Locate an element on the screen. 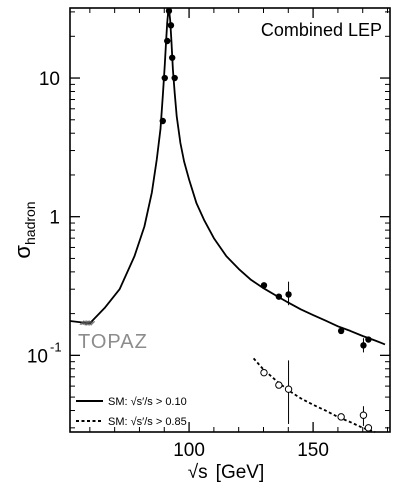 Image resolution: width=400 pixels, height=492 pixels. legend-label-solid: SM: √s′/s > 0.10 is located at coordinates (147, 402).